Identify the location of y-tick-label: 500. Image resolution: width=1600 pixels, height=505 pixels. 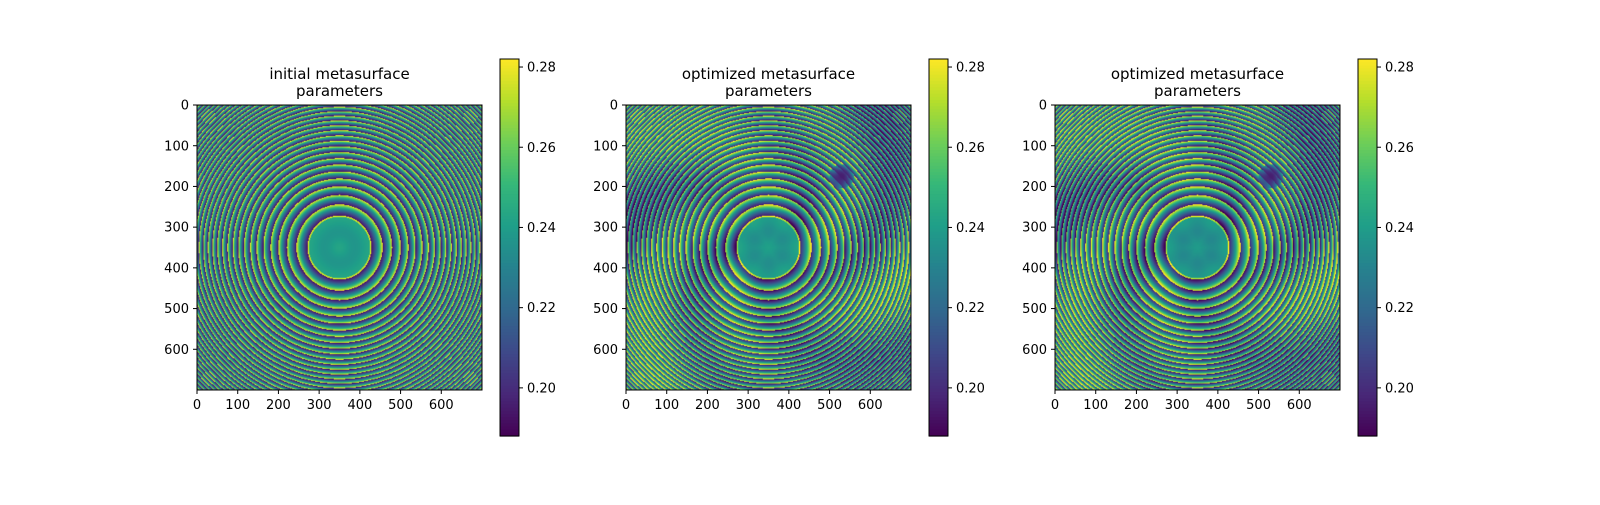
(605, 309).